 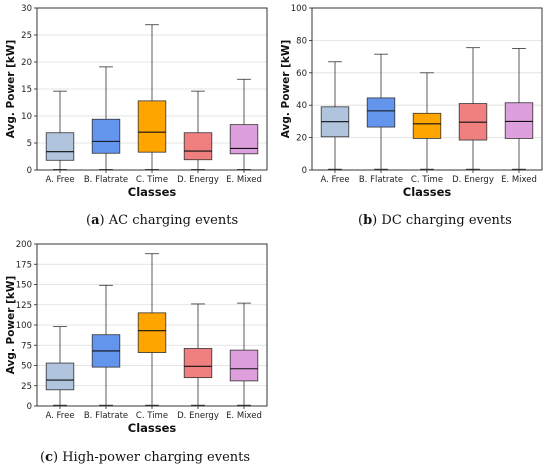 I want to click on y-tick-label: 150, so click(x=24, y=286).